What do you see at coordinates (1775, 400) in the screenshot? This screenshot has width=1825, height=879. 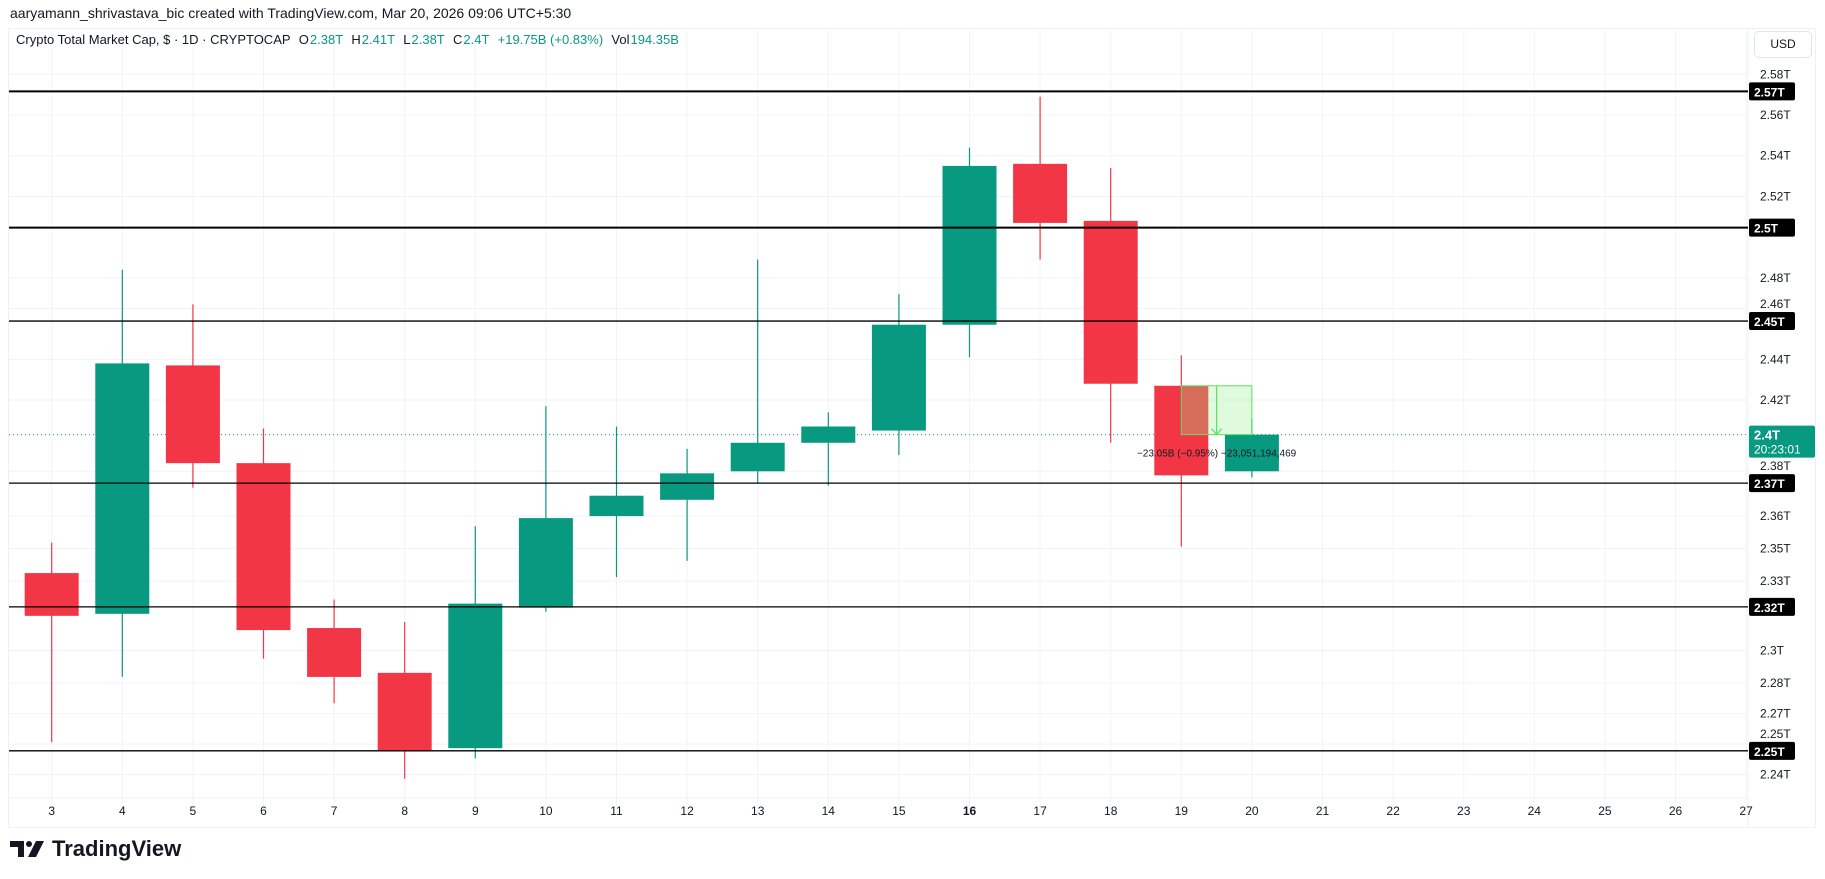 I see `price-tick-label: 2.42T` at bounding box center [1775, 400].